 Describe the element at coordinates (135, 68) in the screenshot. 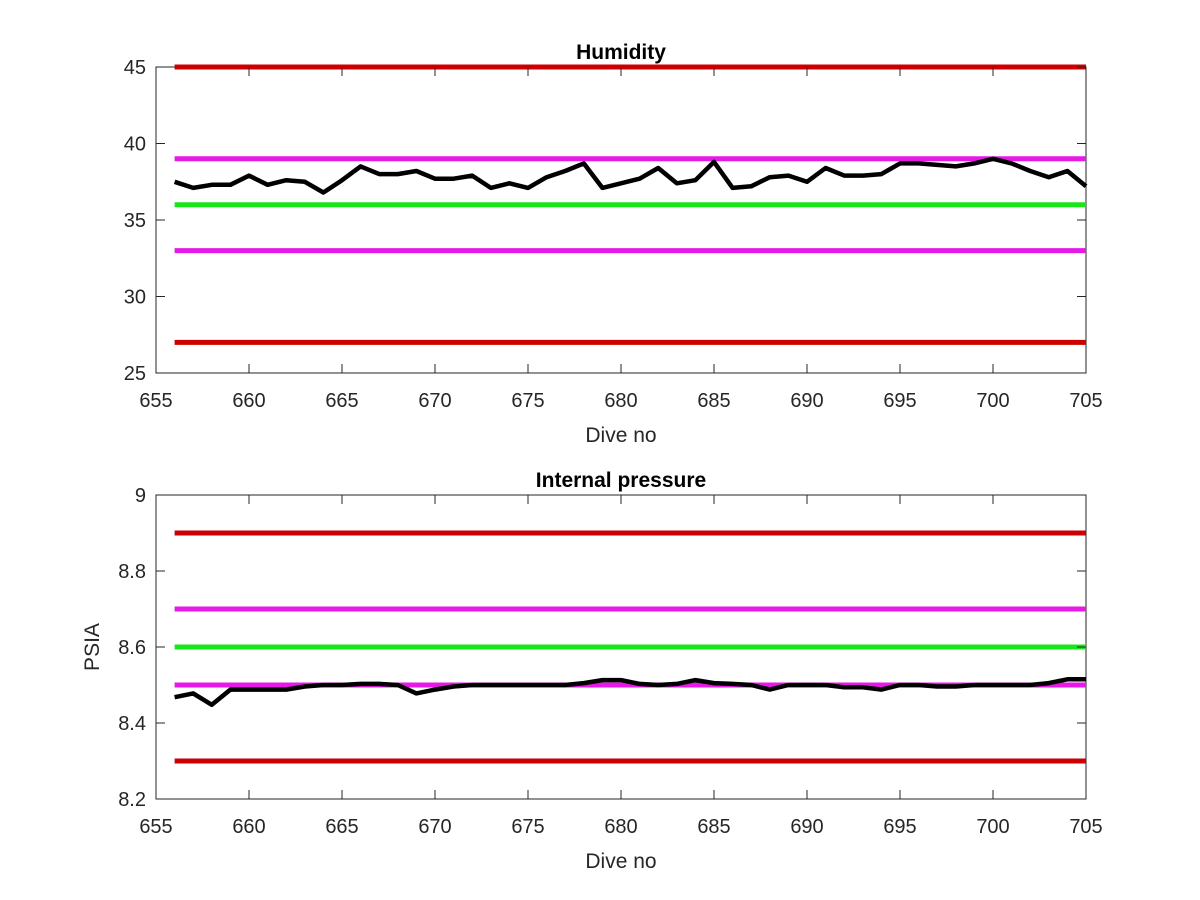

I see `y-tick-label: 45` at that location.